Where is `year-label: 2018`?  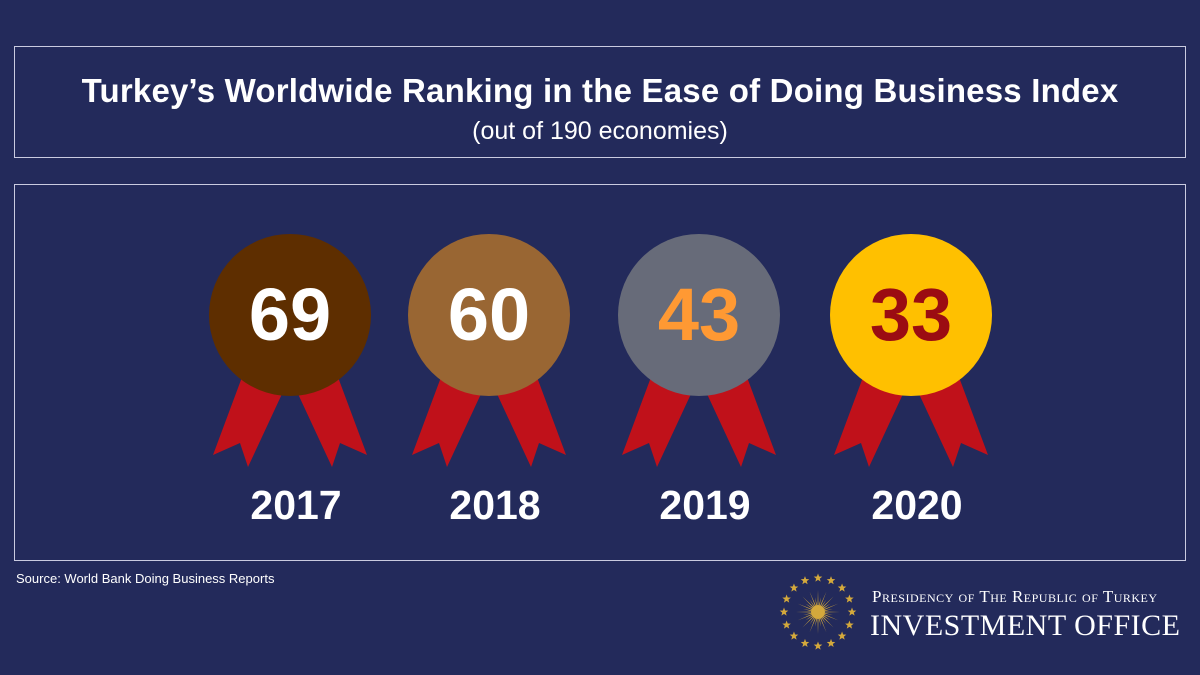
year-label: 2018 is located at coordinates (494, 505).